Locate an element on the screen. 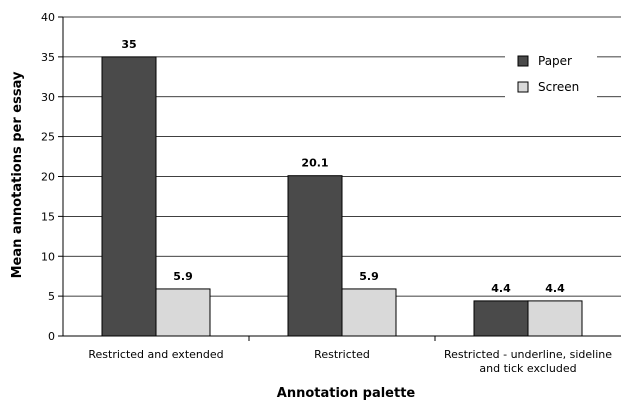 The image size is (627, 409). x-tick-label: Restricted and extended is located at coordinates (155, 354).